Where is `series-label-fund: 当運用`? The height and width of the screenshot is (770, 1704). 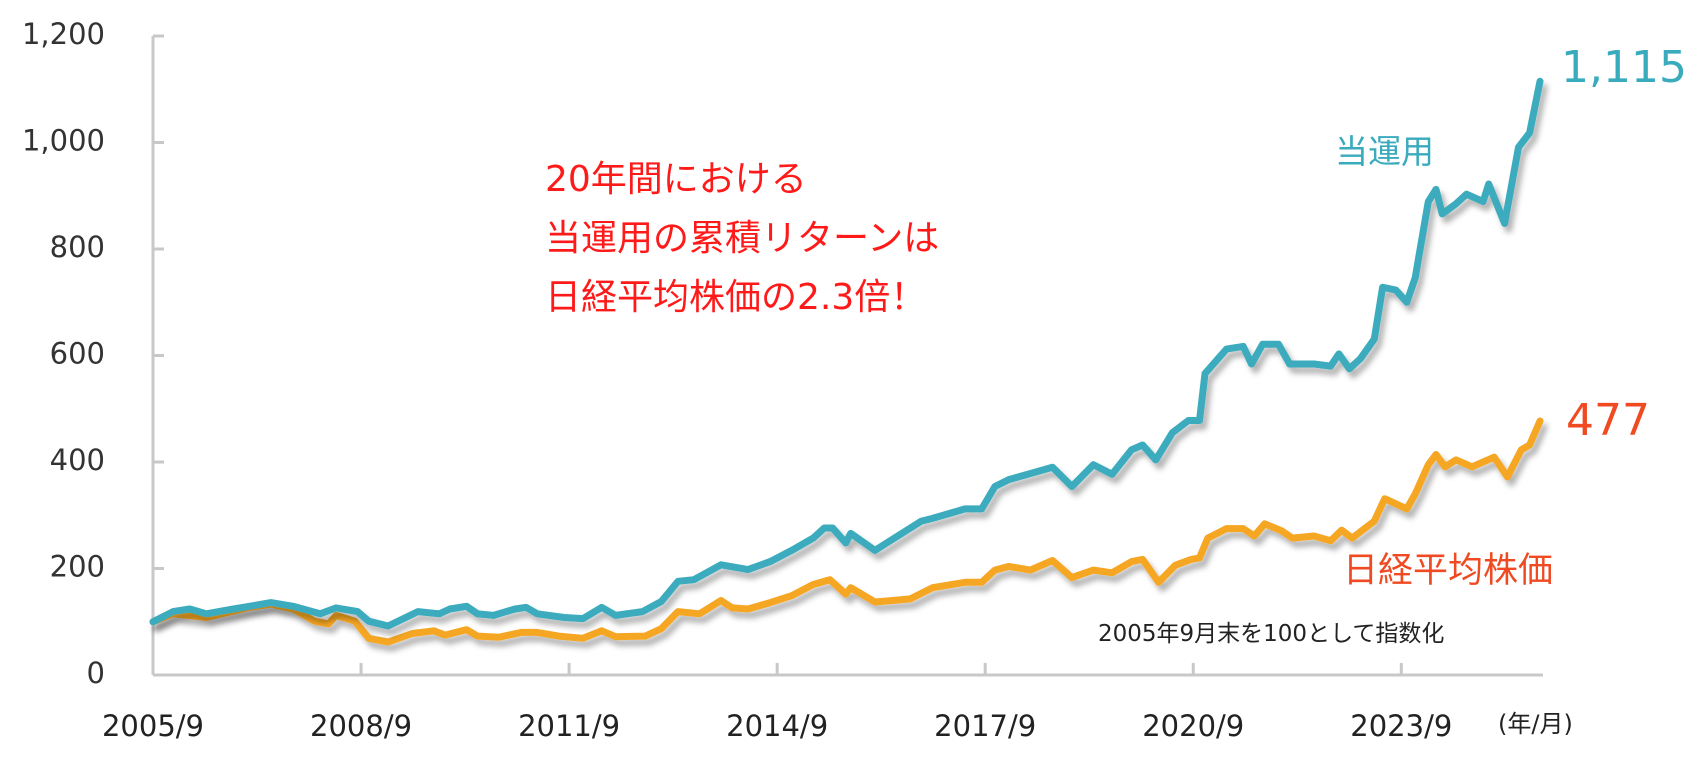 series-label-fund: 当運用 is located at coordinates (1384, 151).